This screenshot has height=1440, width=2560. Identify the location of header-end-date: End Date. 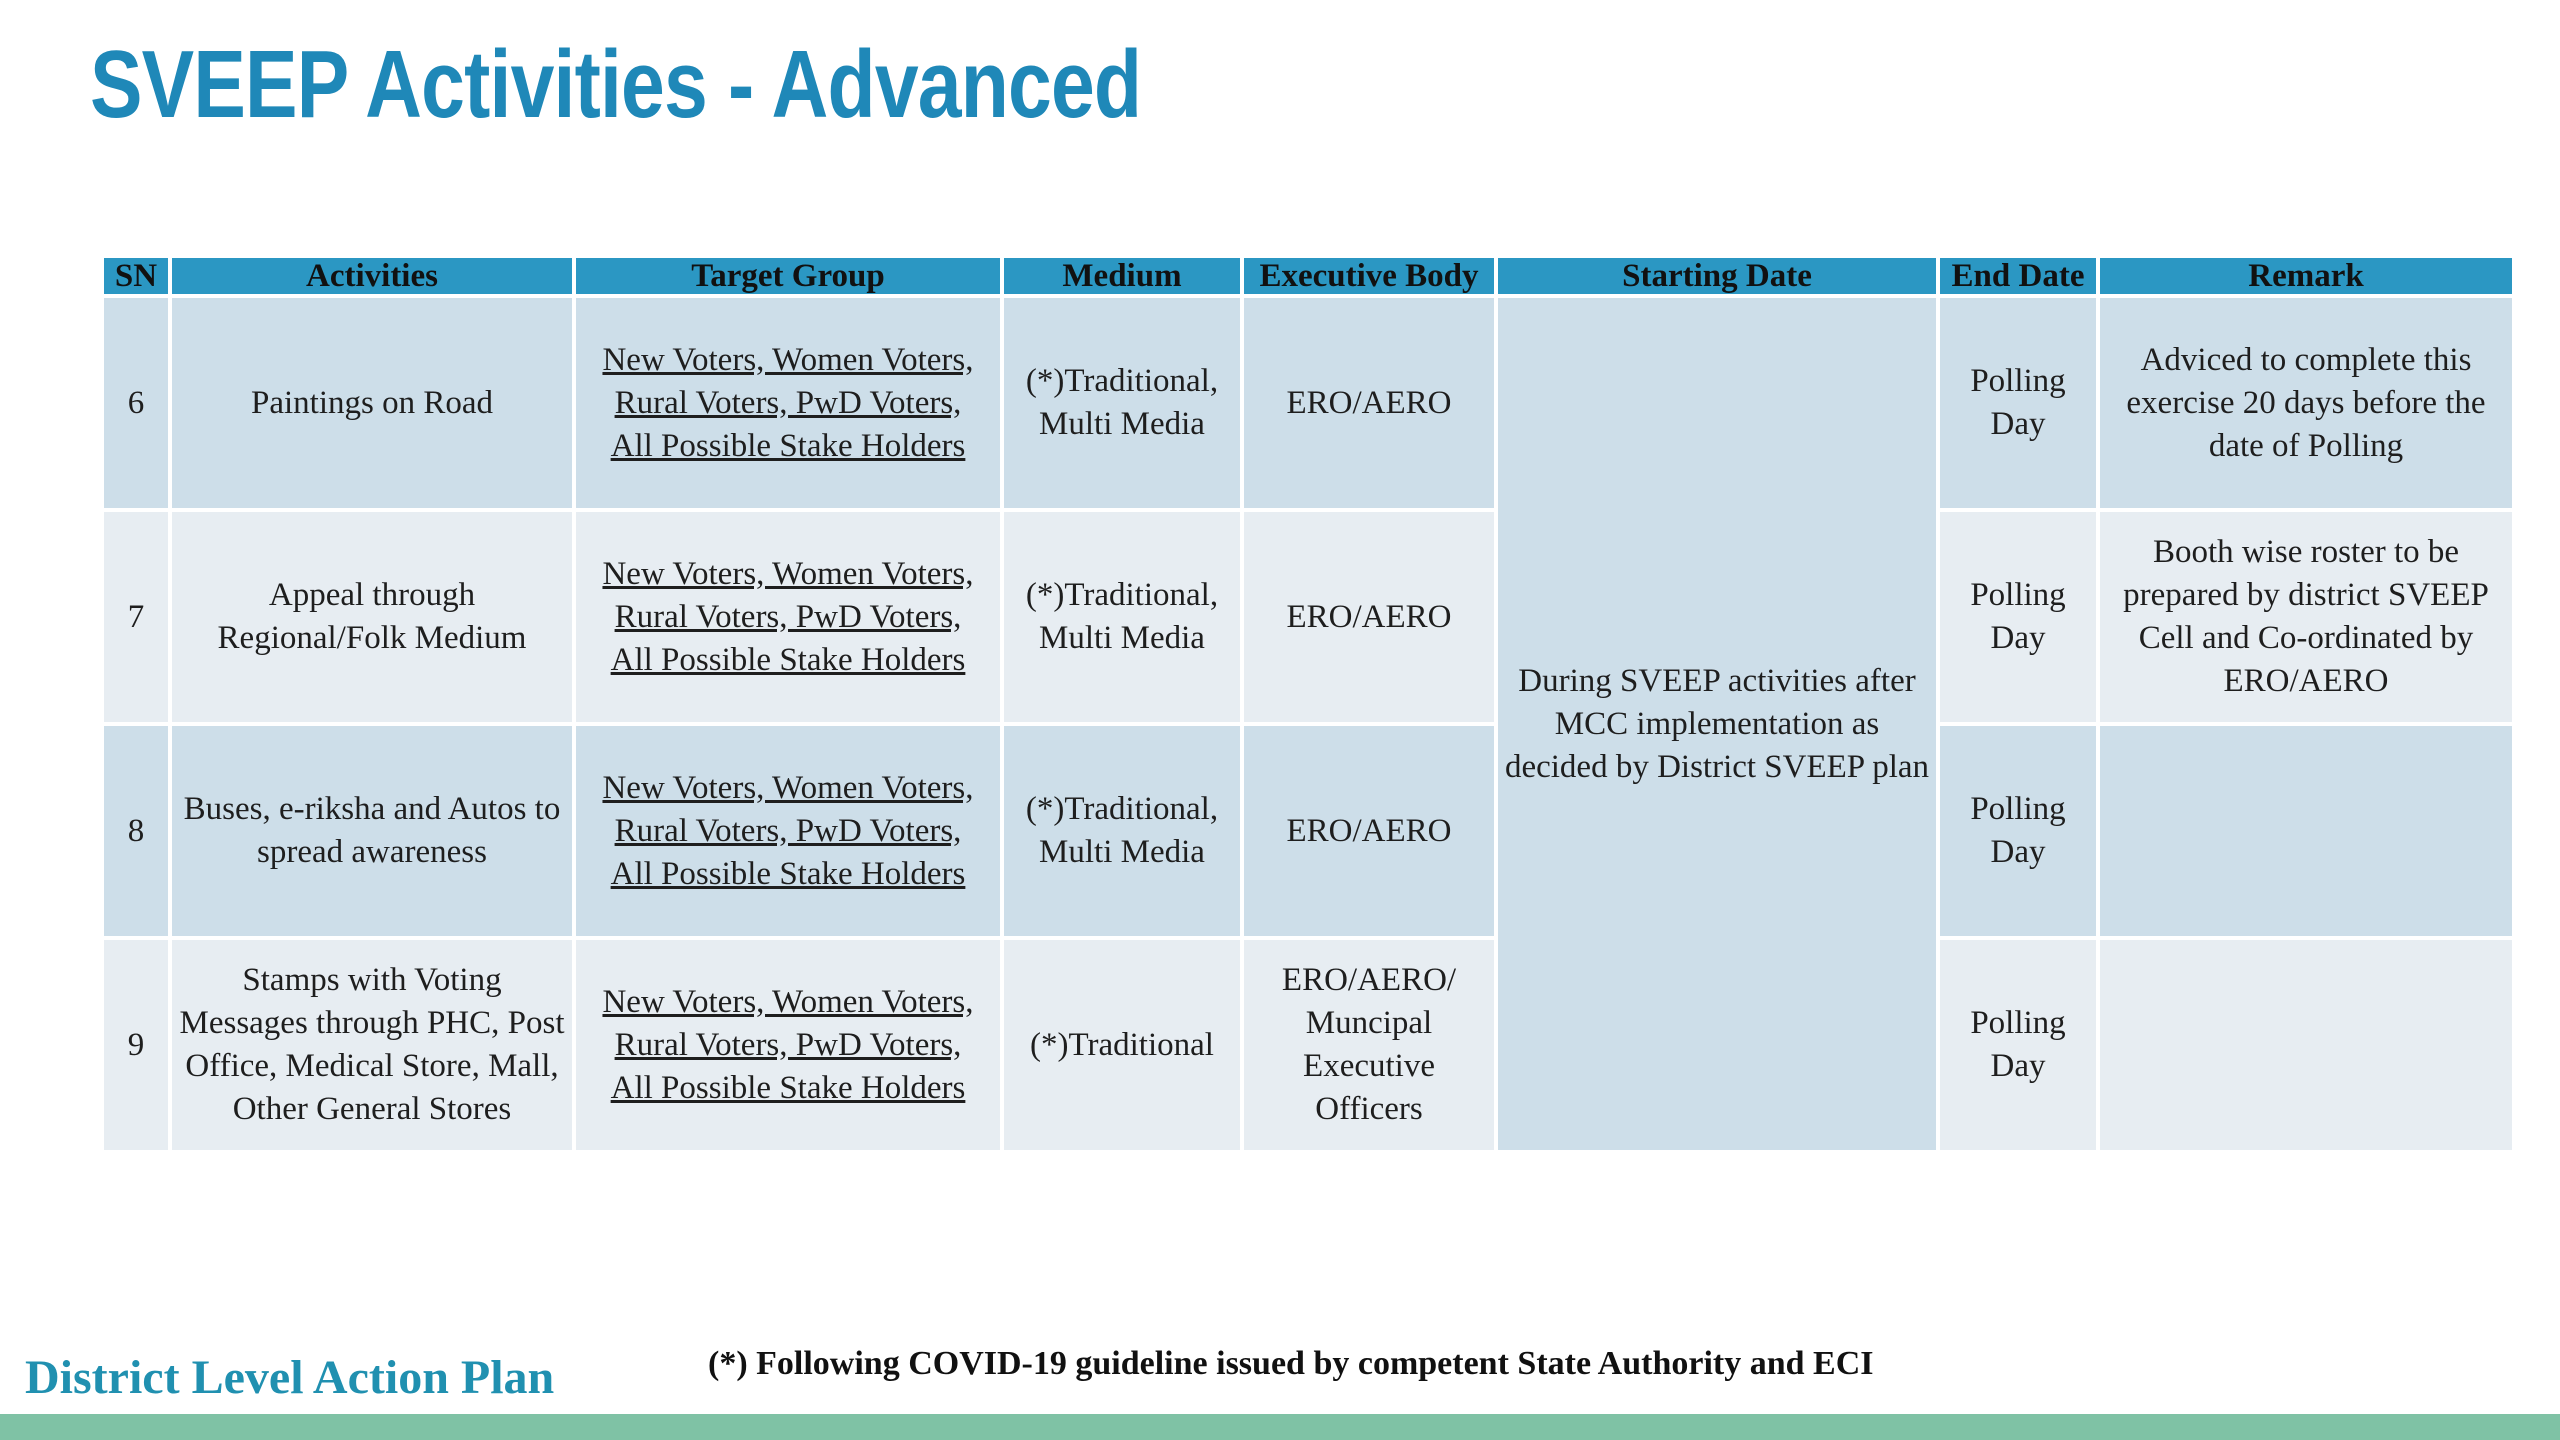
(2018, 276).